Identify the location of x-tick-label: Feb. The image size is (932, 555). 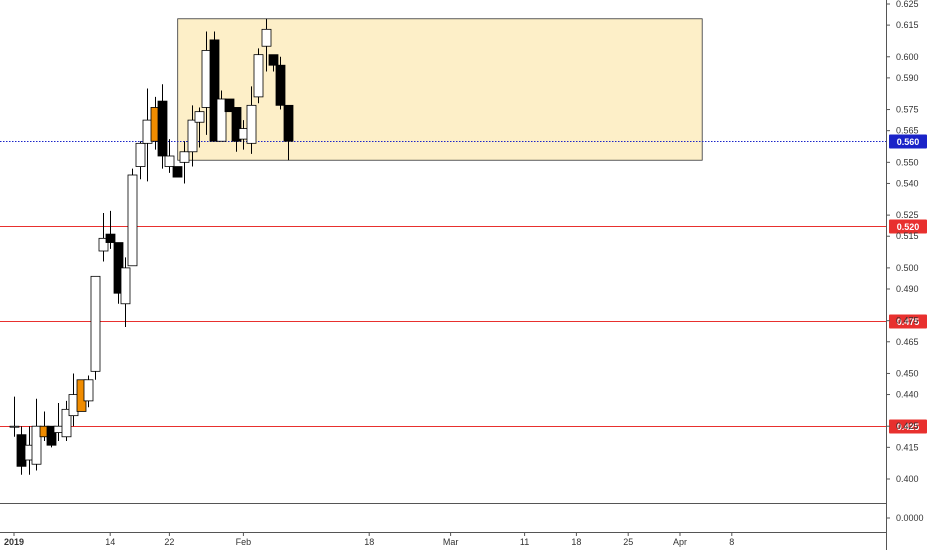
(244, 542).